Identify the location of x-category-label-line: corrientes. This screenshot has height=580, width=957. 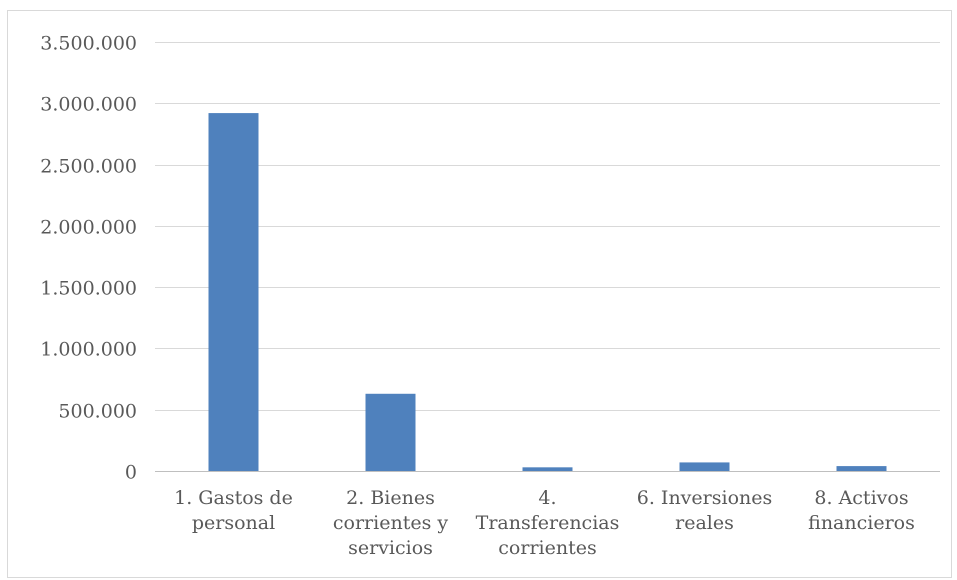
(547, 548).